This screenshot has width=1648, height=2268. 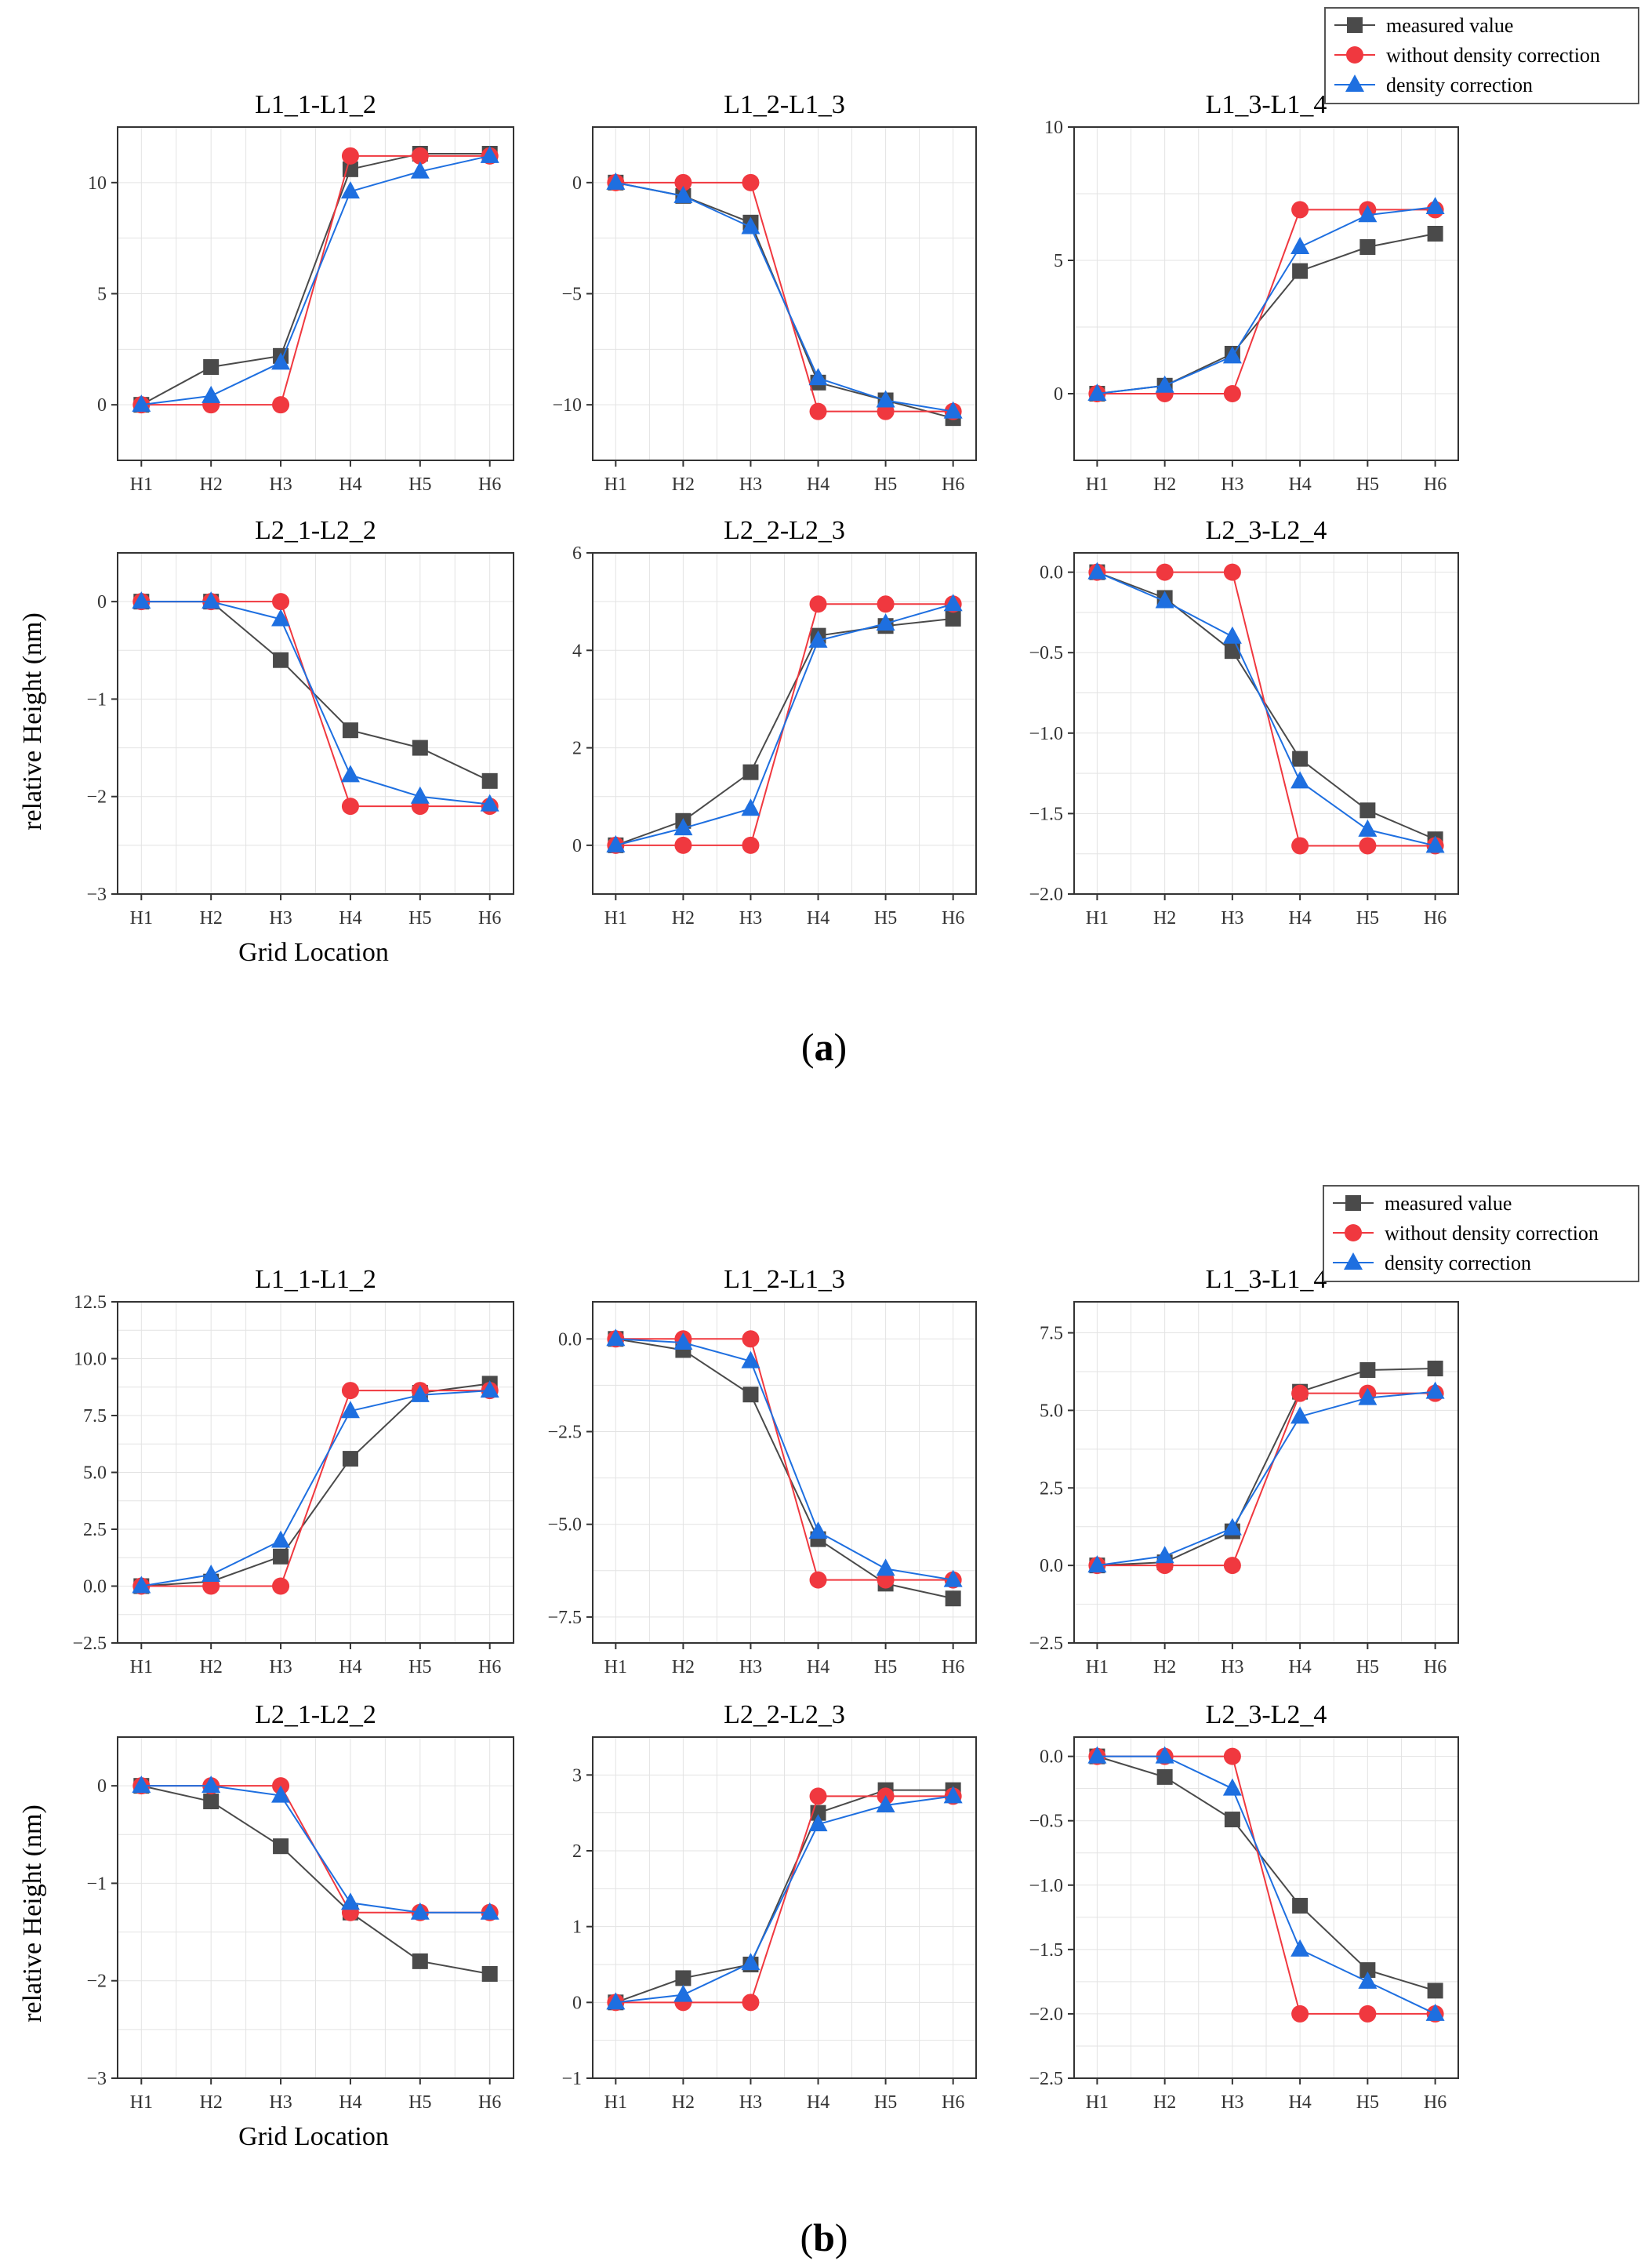 What do you see at coordinates (1051, 1334) in the screenshot?
I see `y-tick-label: 7.5` at bounding box center [1051, 1334].